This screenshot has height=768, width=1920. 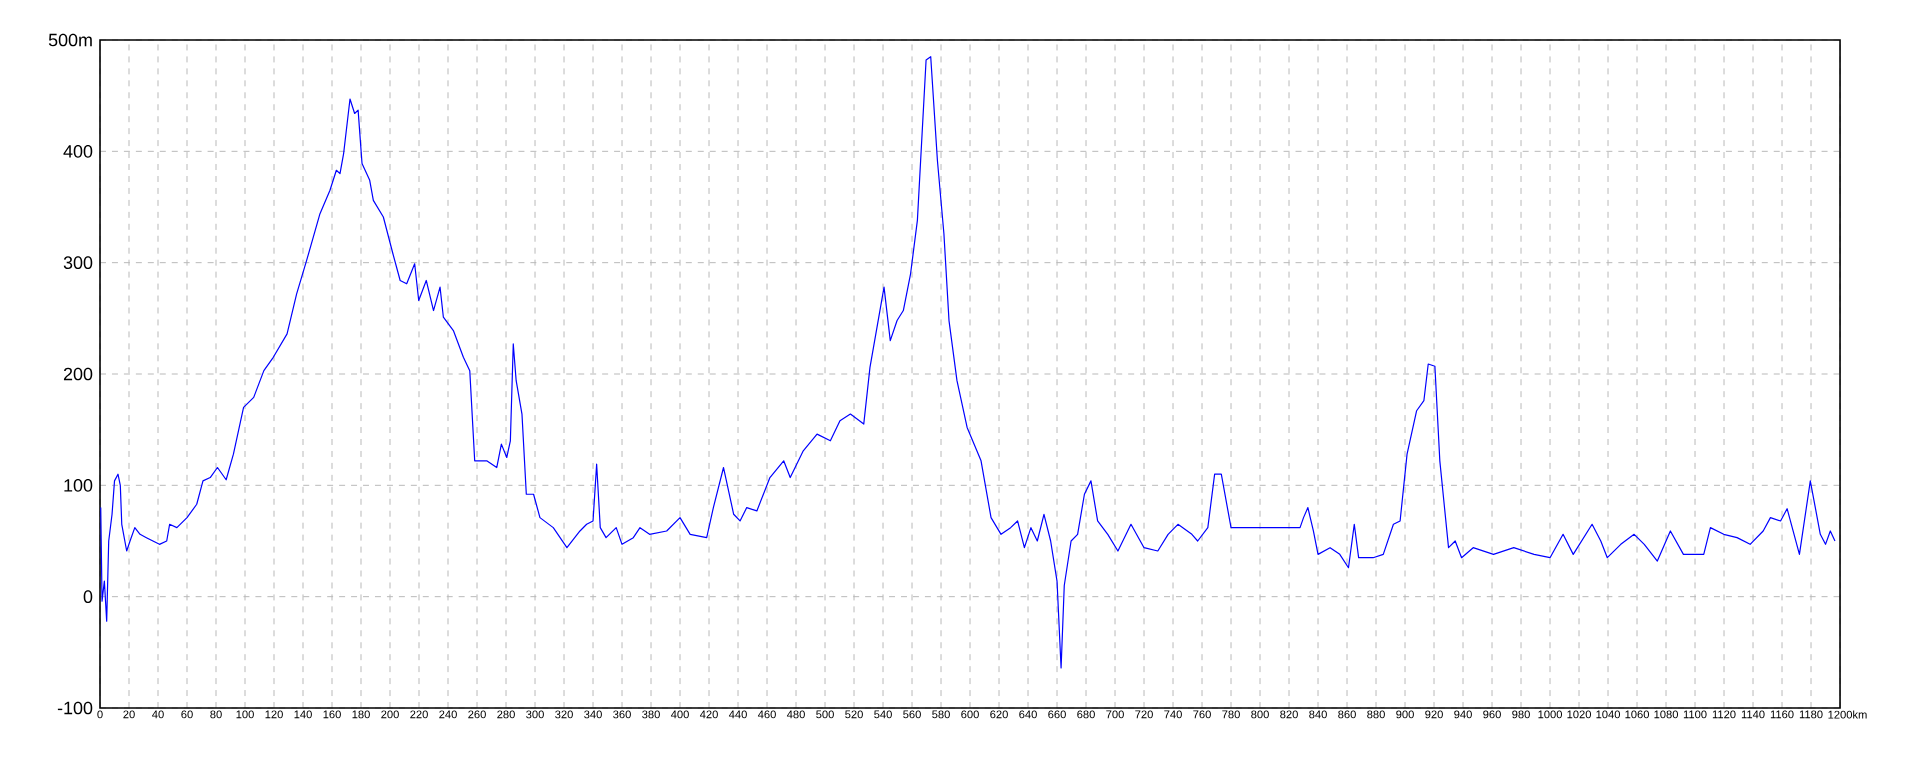 I want to click on y-tick-label: 200, so click(x=78, y=374).